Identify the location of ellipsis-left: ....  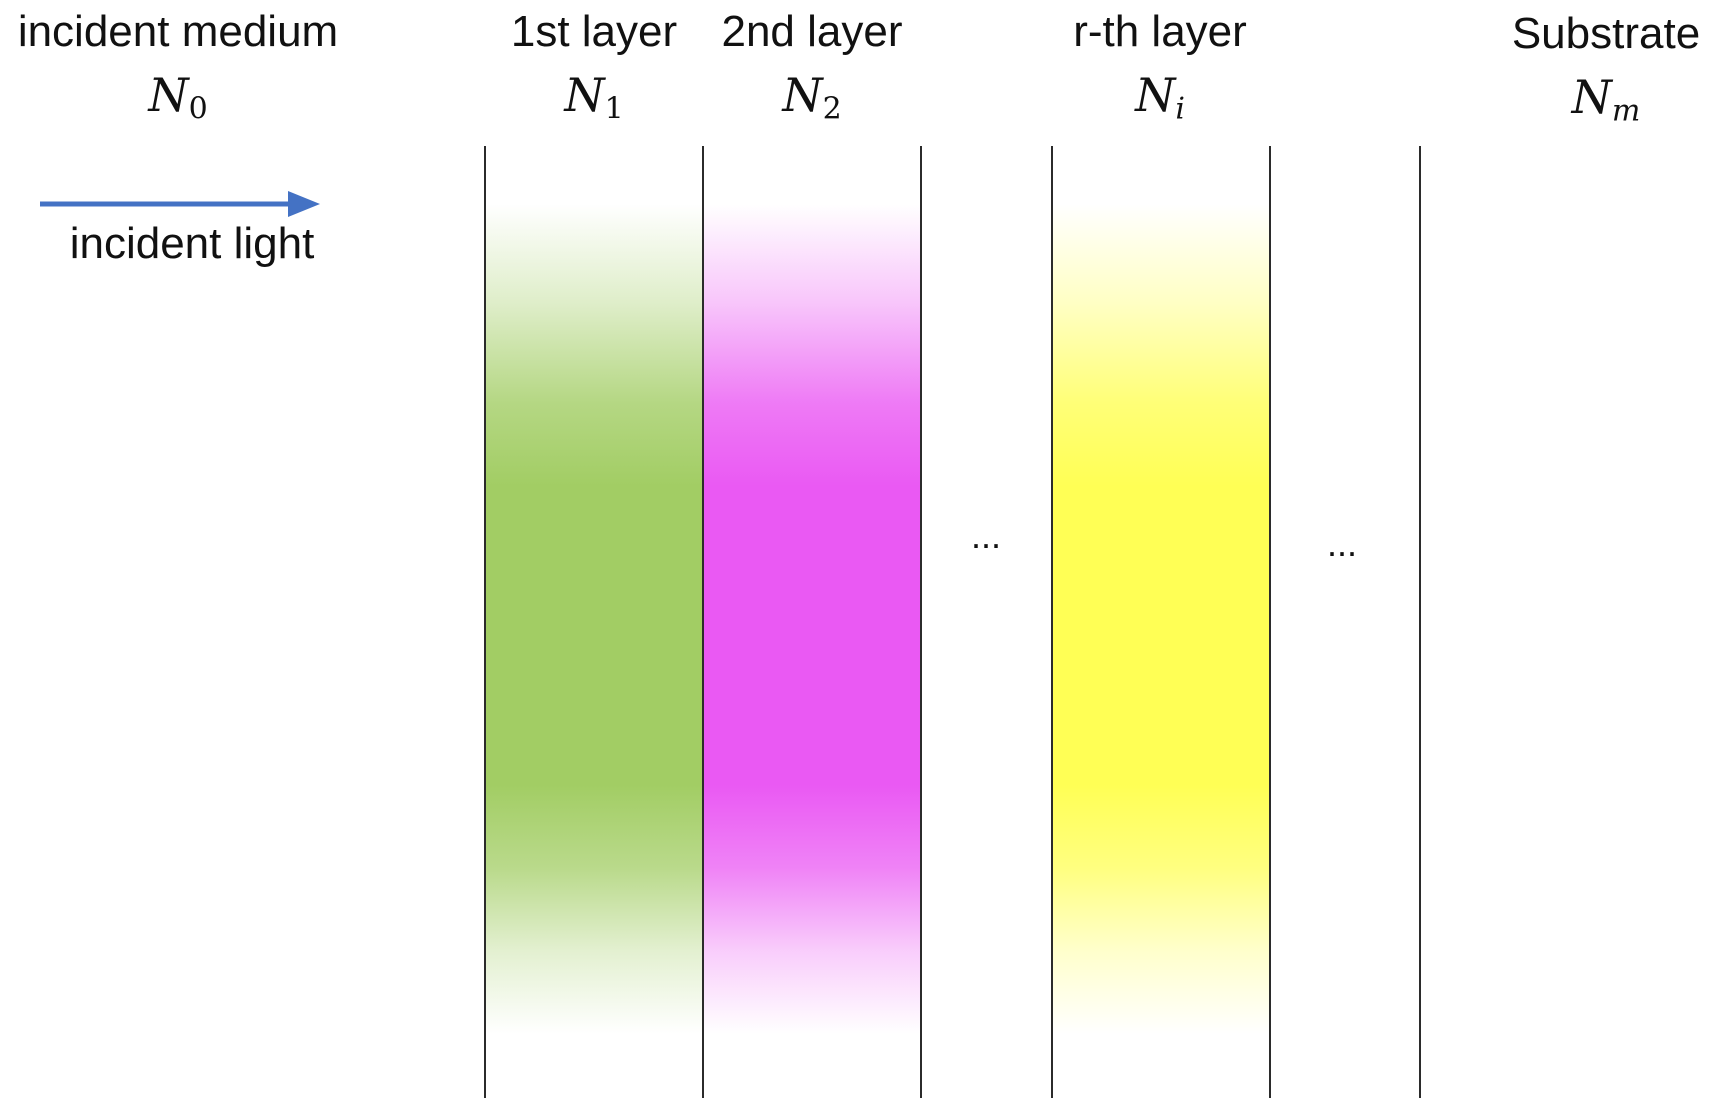
(986, 535).